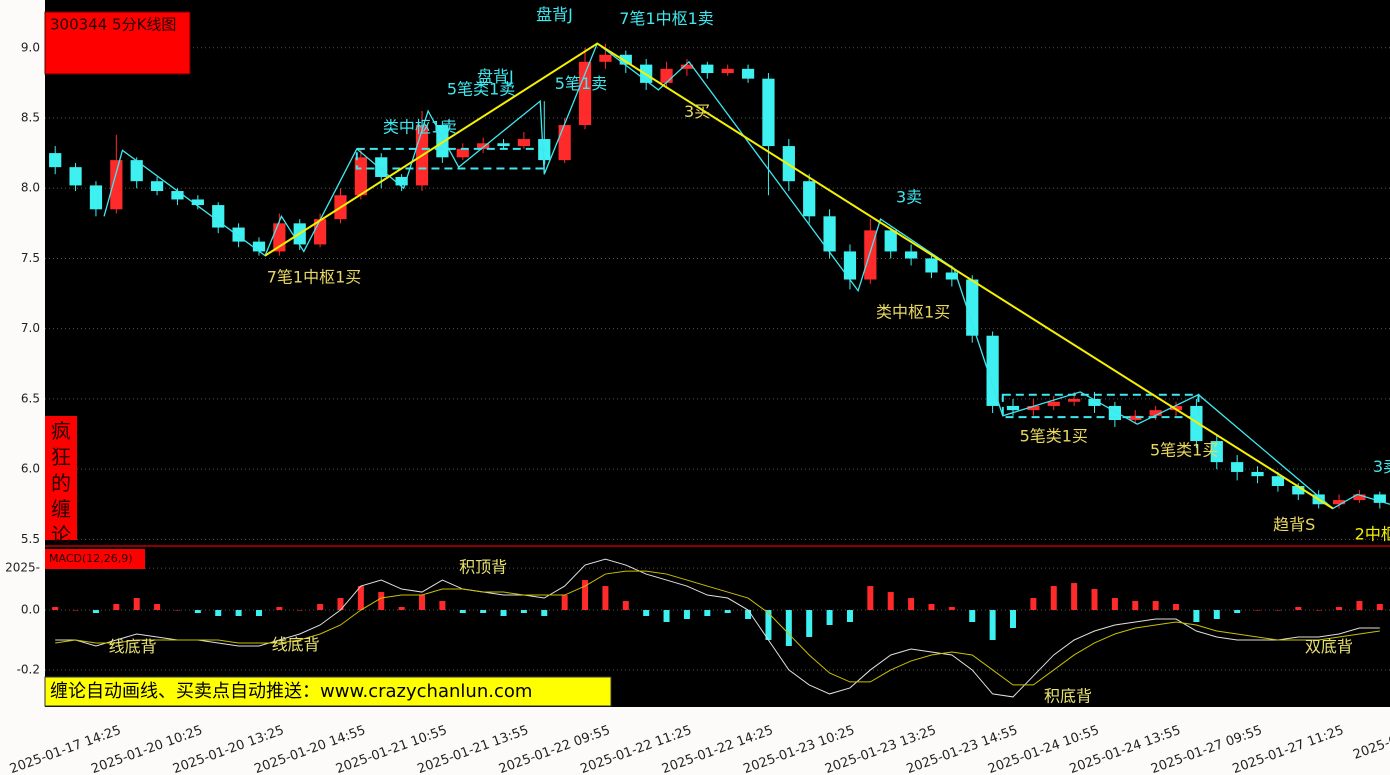 This screenshot has width=1390, height=775. Describe the element at coordinates (483, 567) in the screenshot. I see `annotation: 积顶背` at that location.